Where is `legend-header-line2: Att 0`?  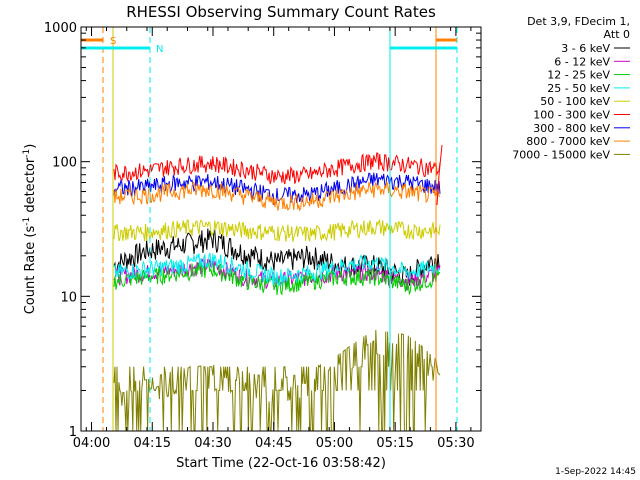 legend-header-line2: Att 0 is located at coordinates (617, 34).